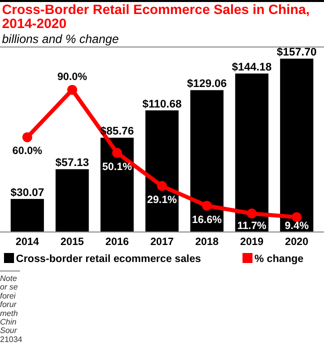 This screenshot has width=324, height=357. What do you see at coordinates (27, 151) in the screenshot?
I see `data-label: 60.0%` at bounding box center [27, 151].